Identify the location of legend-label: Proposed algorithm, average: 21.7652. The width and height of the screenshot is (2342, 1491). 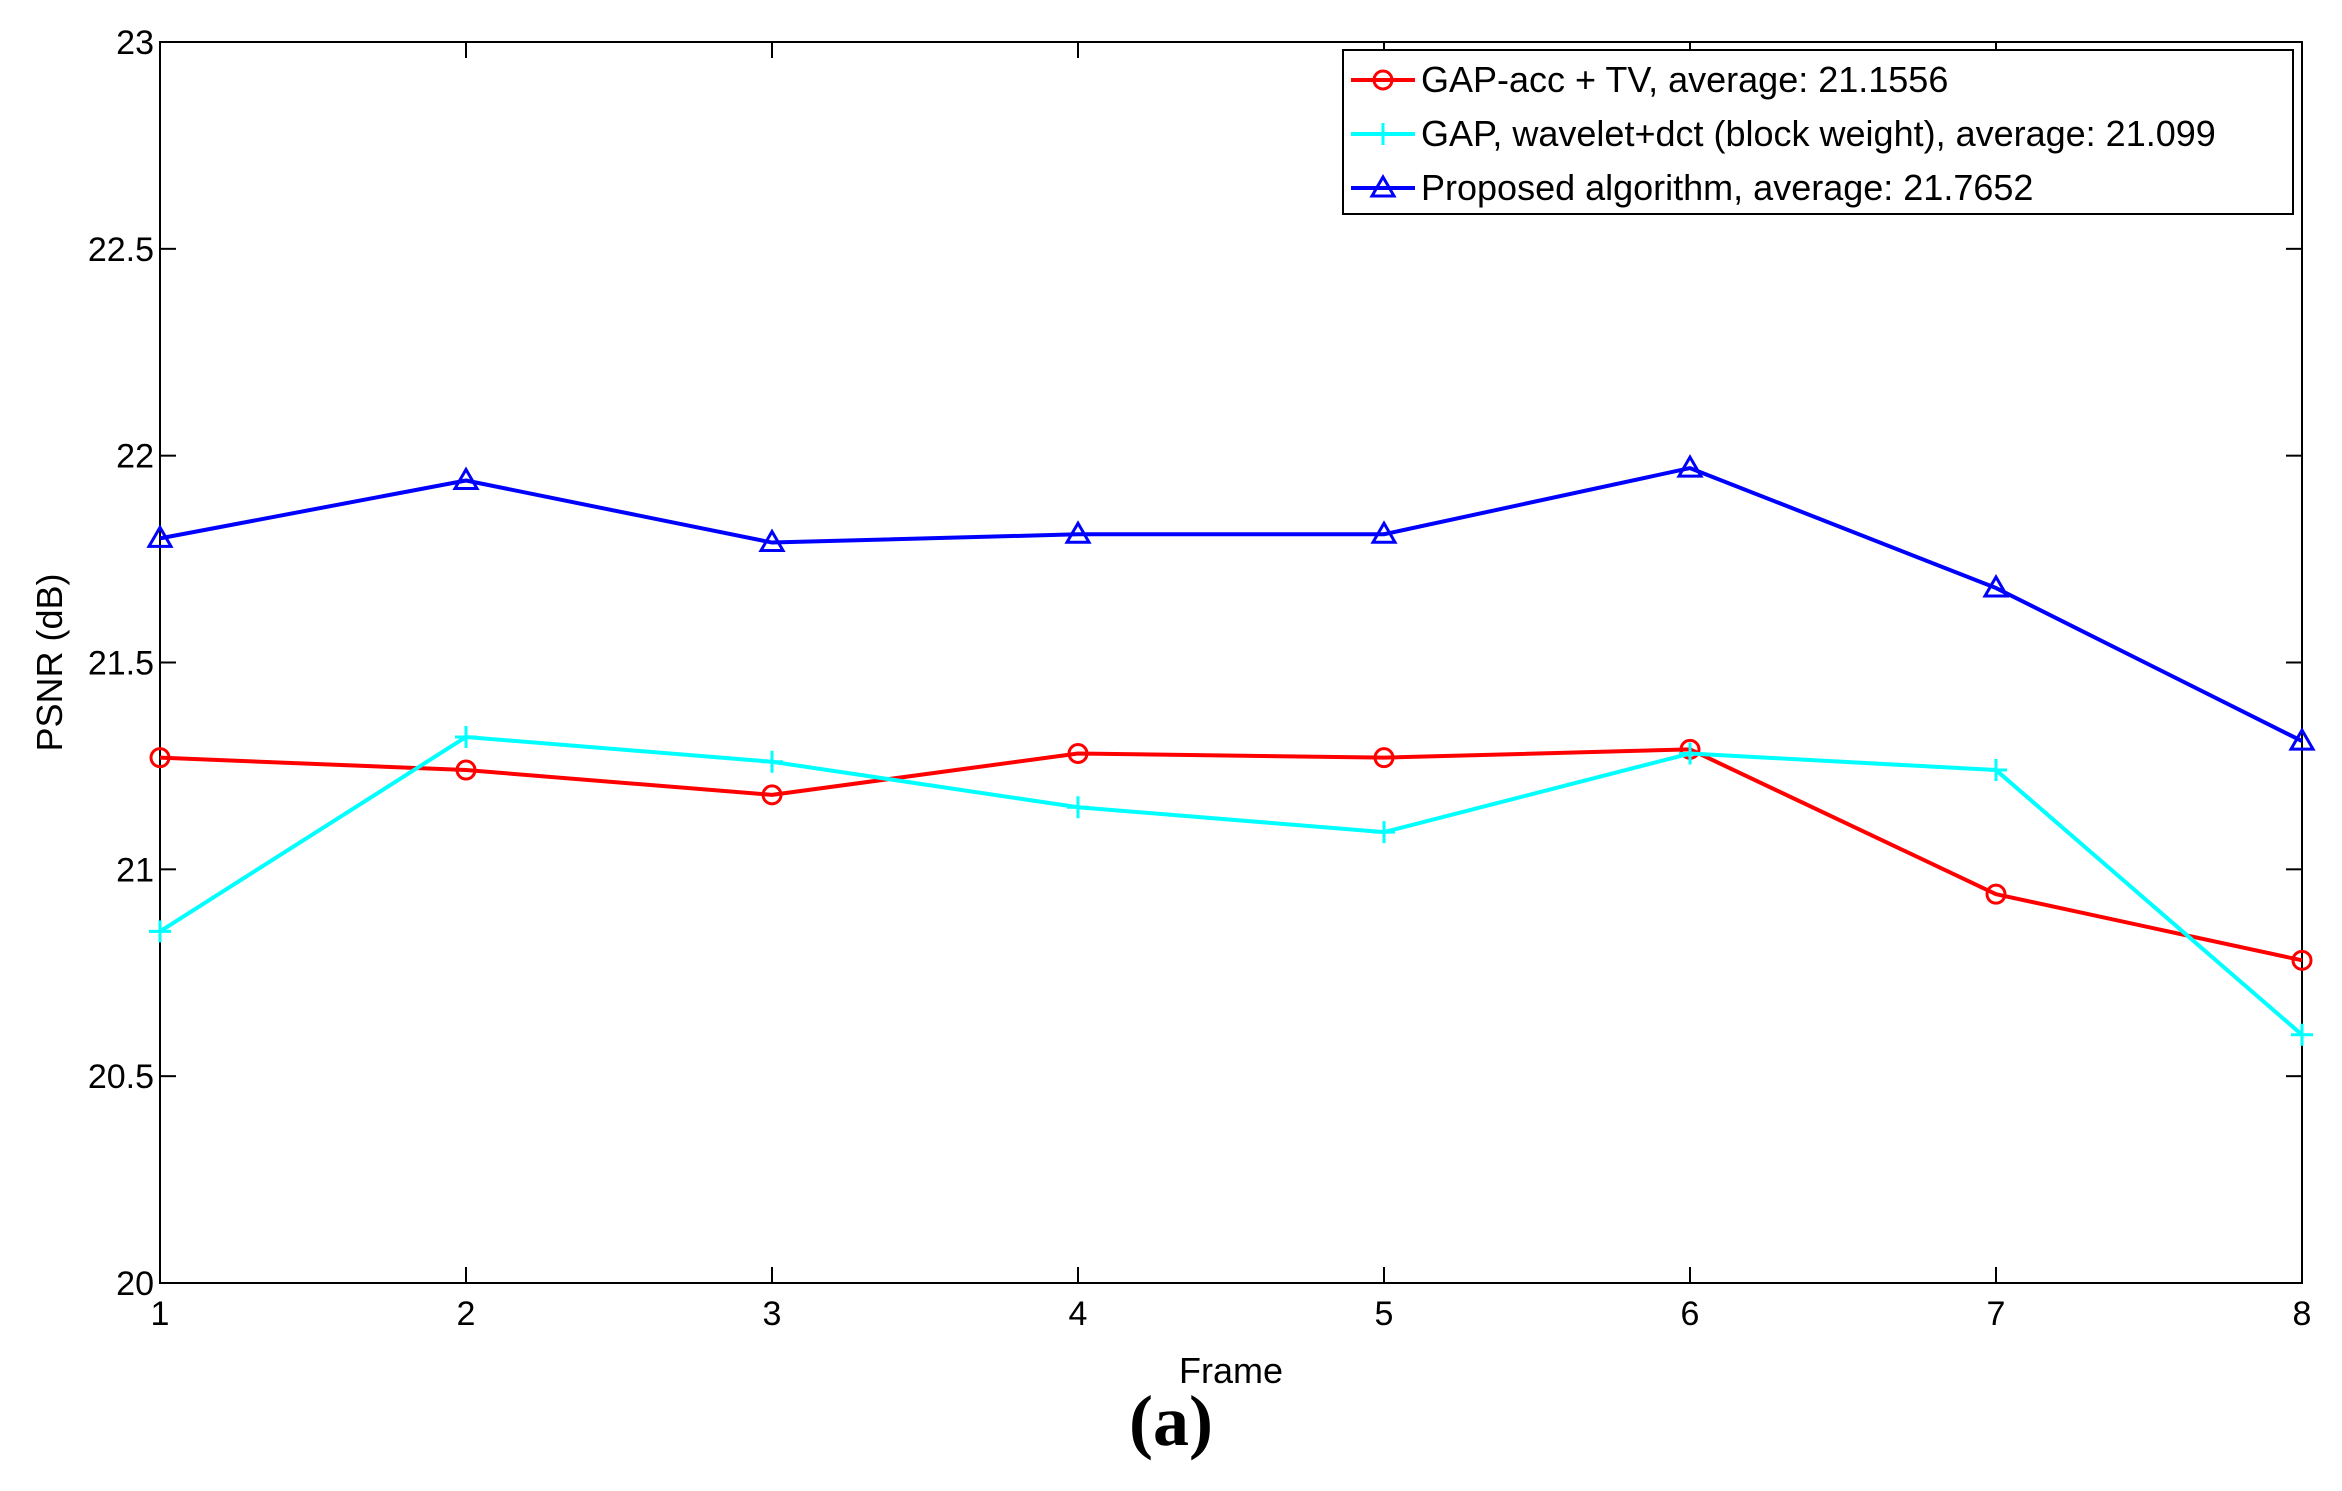
(1727, 187).